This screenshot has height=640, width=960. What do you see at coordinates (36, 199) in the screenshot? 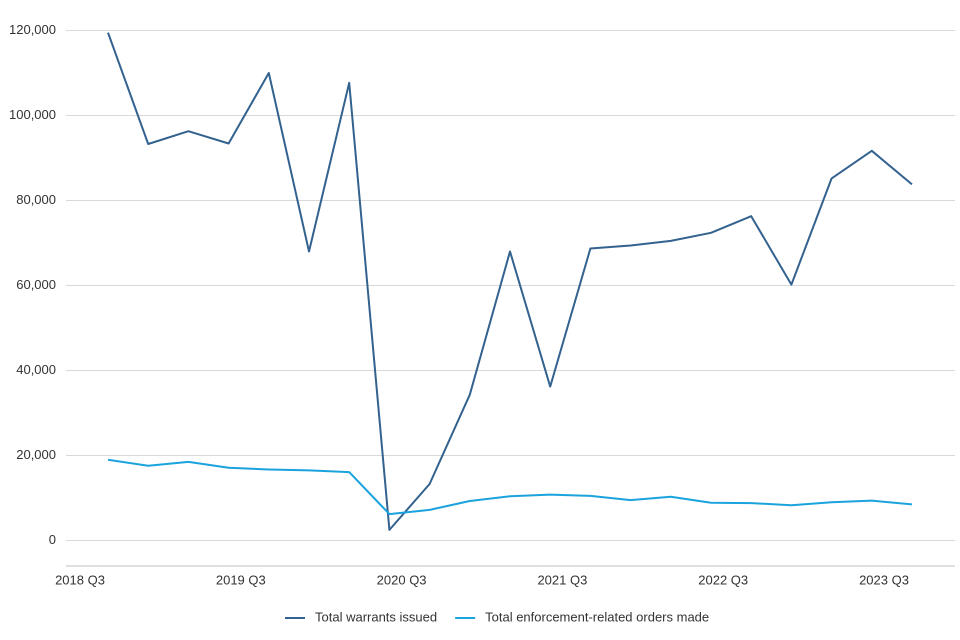
I see `y-tick-label: 80,000` at bounding box center [36, 199].